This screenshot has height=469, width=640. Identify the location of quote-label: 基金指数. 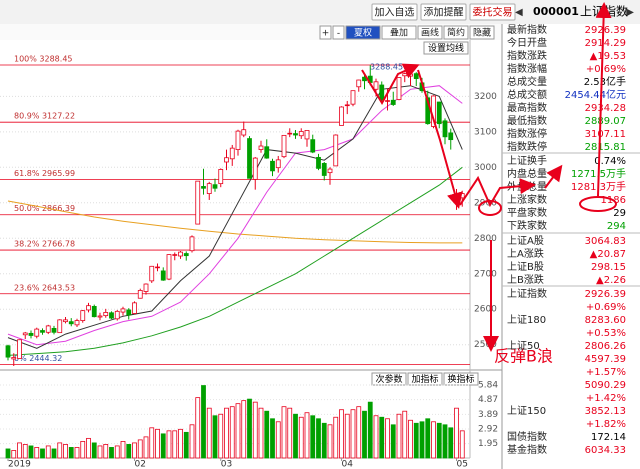
(527, 449).